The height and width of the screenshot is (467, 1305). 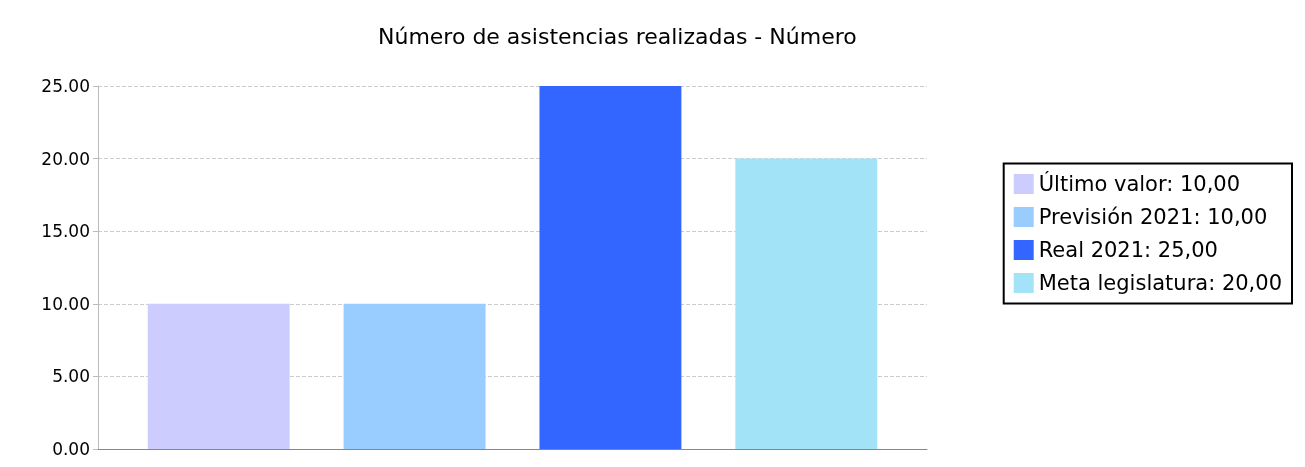 What do you see at coordinates (71, 376) in the screenshot?
I see `y-tick-label: 5.00` at bounding box center [71, 376].